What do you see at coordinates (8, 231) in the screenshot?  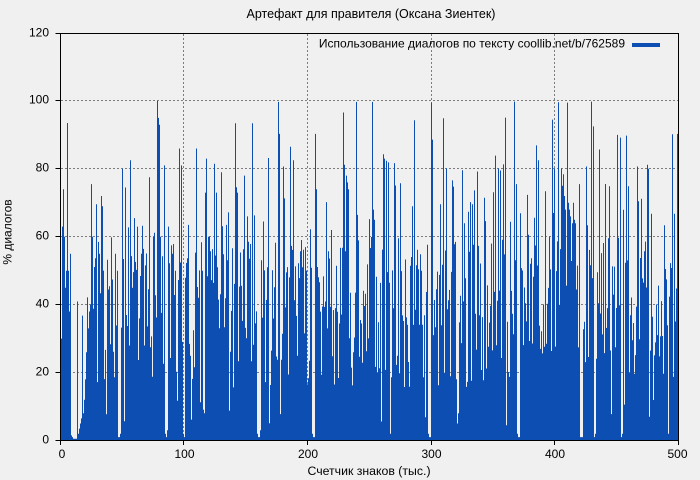 I see `svg-text: % диалогов` at bounding box center [8, 231].